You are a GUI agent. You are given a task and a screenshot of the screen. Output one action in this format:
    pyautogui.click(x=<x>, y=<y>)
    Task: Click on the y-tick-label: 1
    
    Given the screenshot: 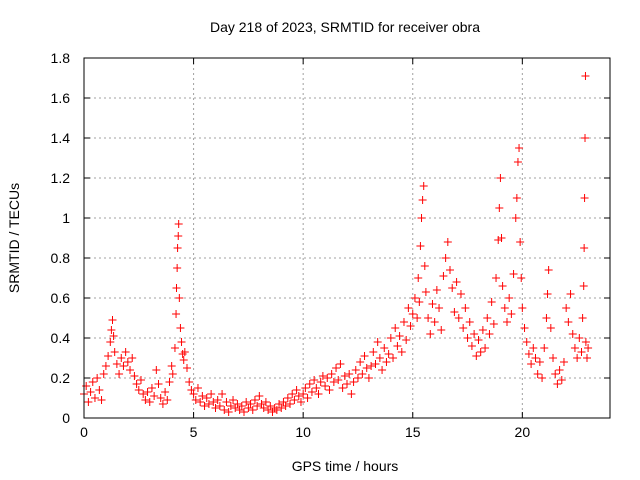 What is the action you would take?
    pyautogui.click(x=66, y=218)
    